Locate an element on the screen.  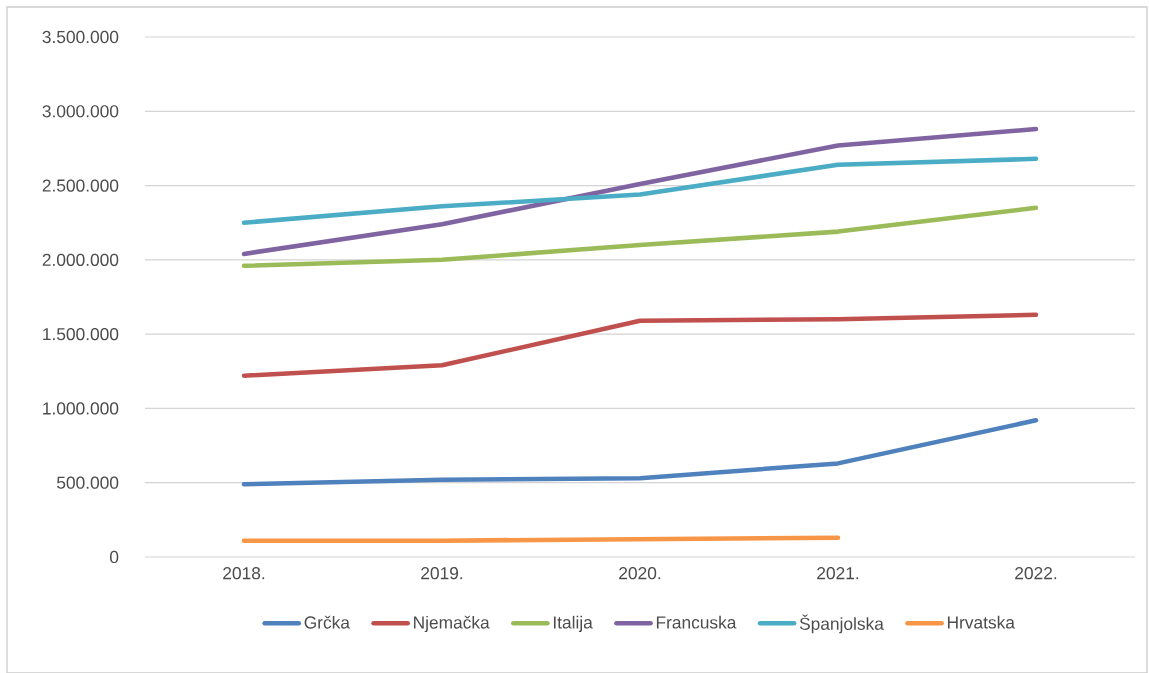
x-tick-label: 2020. is located at coordinates (640, 573).